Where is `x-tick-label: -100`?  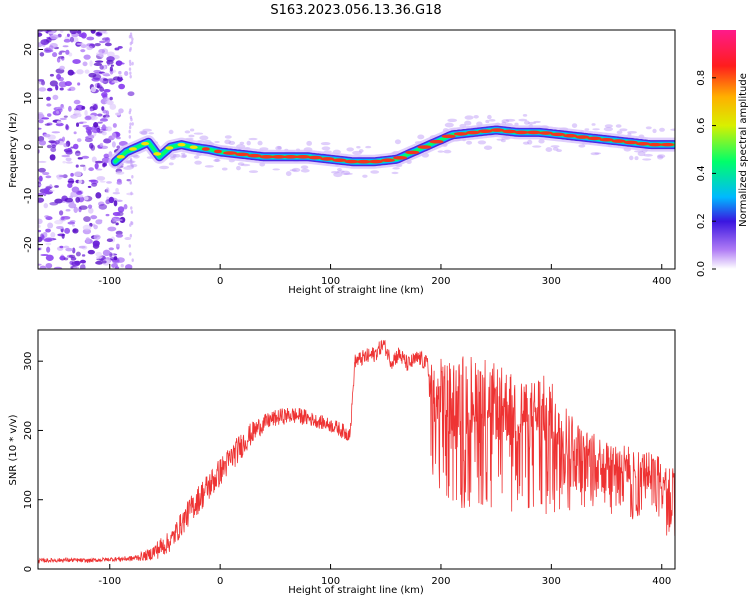 x-tick-label: -100 is located at coordinates (109, 581).